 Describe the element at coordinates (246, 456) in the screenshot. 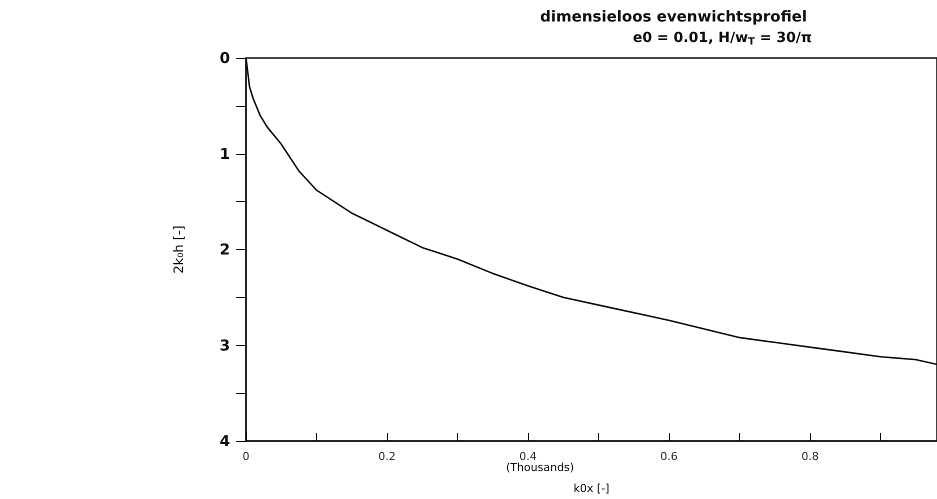

I see `x-tick-label: 0` at that location.